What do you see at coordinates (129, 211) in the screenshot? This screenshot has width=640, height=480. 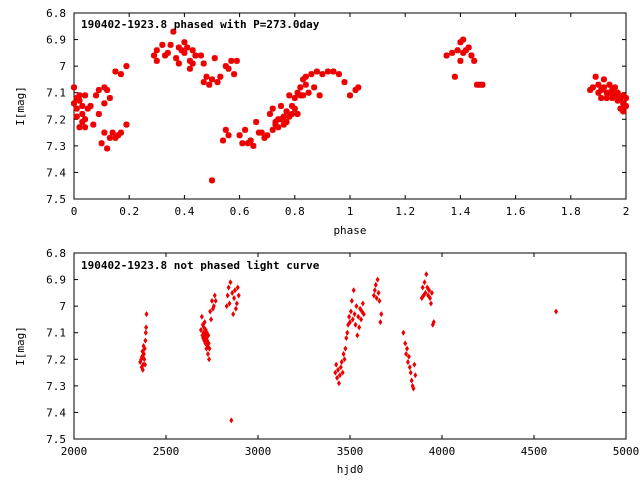 I see `phased-x-tick-label: 0.2` at bounding box center [129, 211].